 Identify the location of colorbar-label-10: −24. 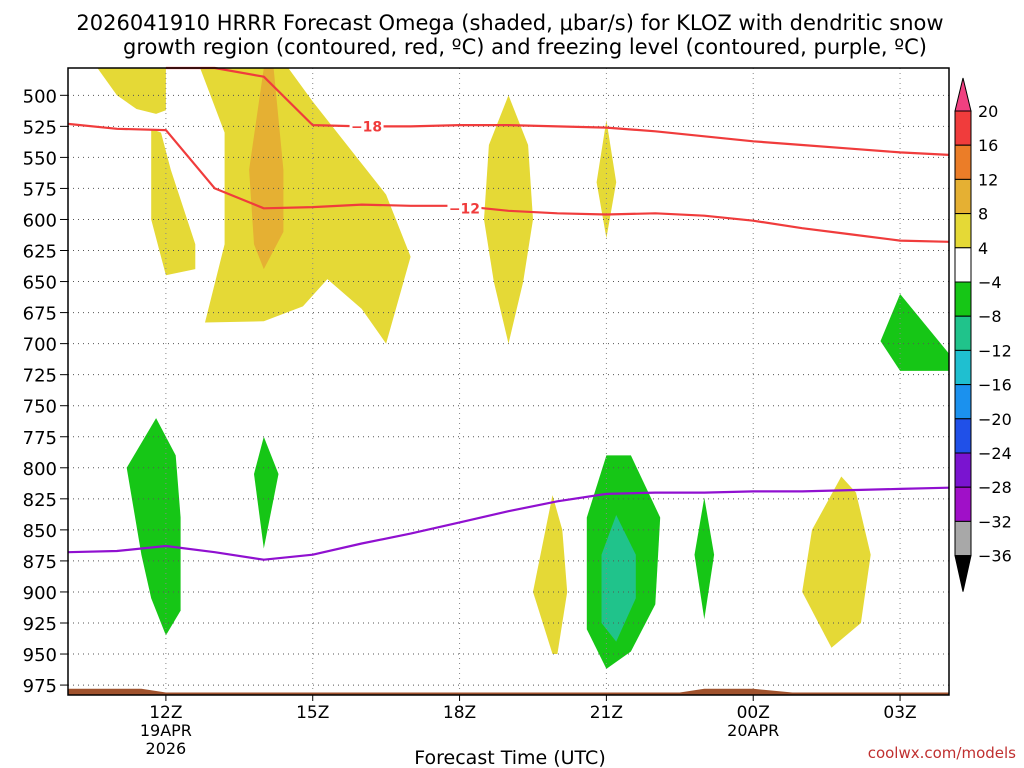
(995, 453).